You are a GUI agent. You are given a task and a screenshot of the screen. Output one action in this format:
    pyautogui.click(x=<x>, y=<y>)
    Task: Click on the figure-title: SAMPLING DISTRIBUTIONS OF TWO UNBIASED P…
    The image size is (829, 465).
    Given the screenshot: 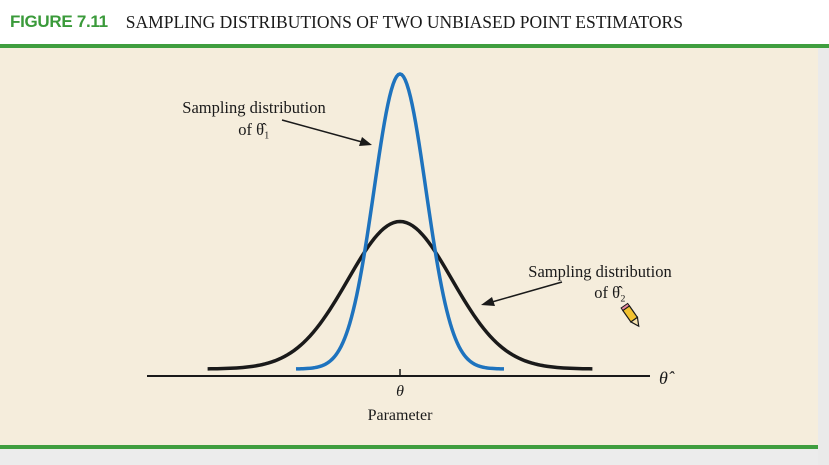 What is the action you would take?
    pyautogui.click(x=404, y=21)
    